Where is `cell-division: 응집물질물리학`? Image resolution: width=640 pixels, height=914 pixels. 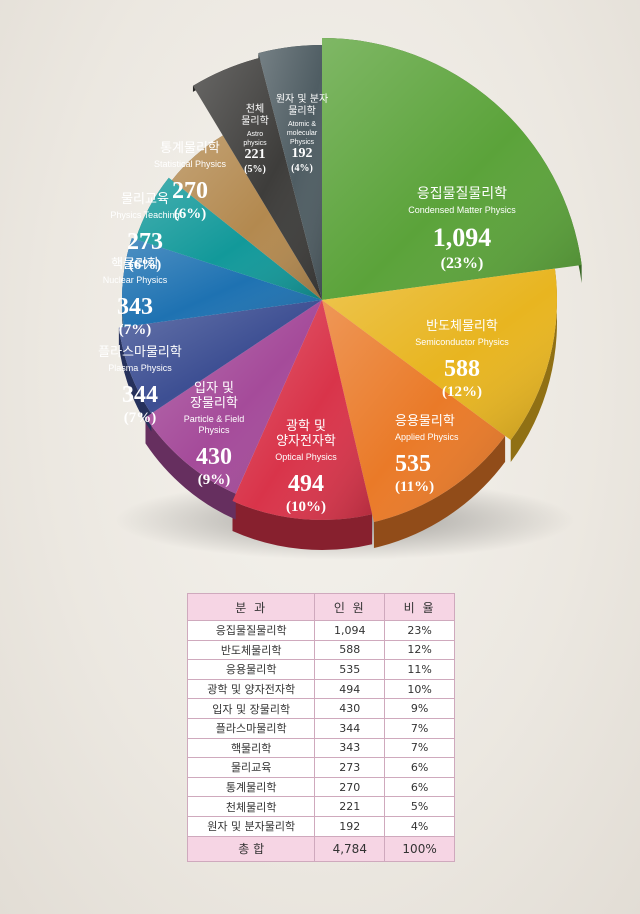
cell-division: 응집물질물리학 is located at coordinates (251, 630).